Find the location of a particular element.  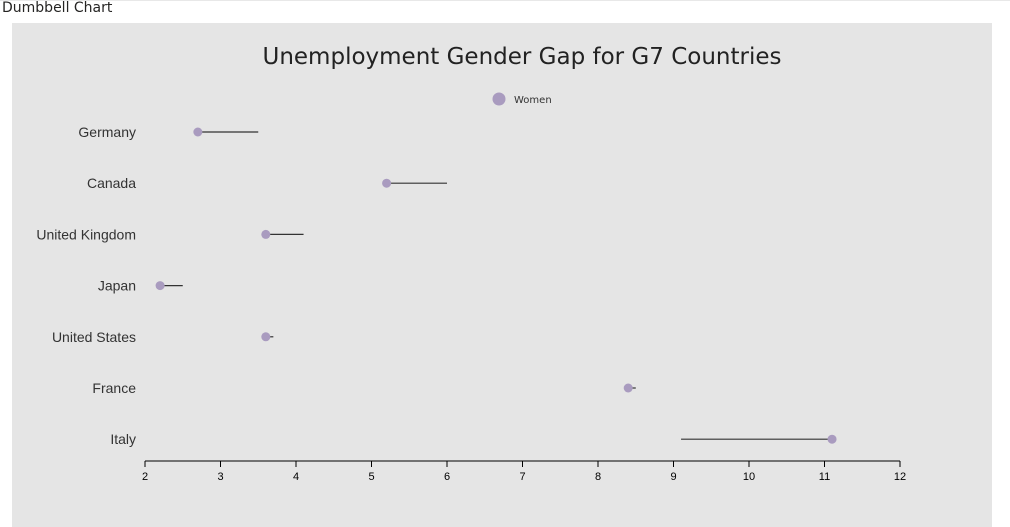

category-label-united-kingdom: United Kingdom is located at coordinates (86, 234).